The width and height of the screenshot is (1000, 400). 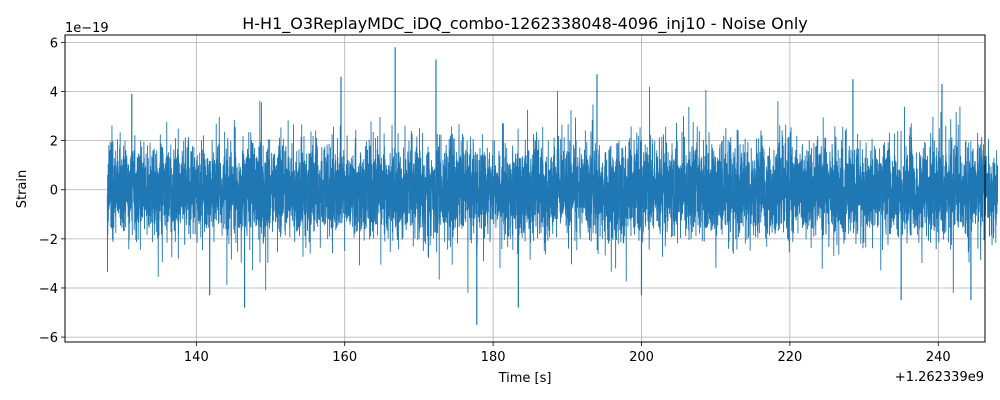 What do you see at coordinates (48, 338) in the screenshot?
I see `y-tick-label: −6` at bounding box center [48, 338].